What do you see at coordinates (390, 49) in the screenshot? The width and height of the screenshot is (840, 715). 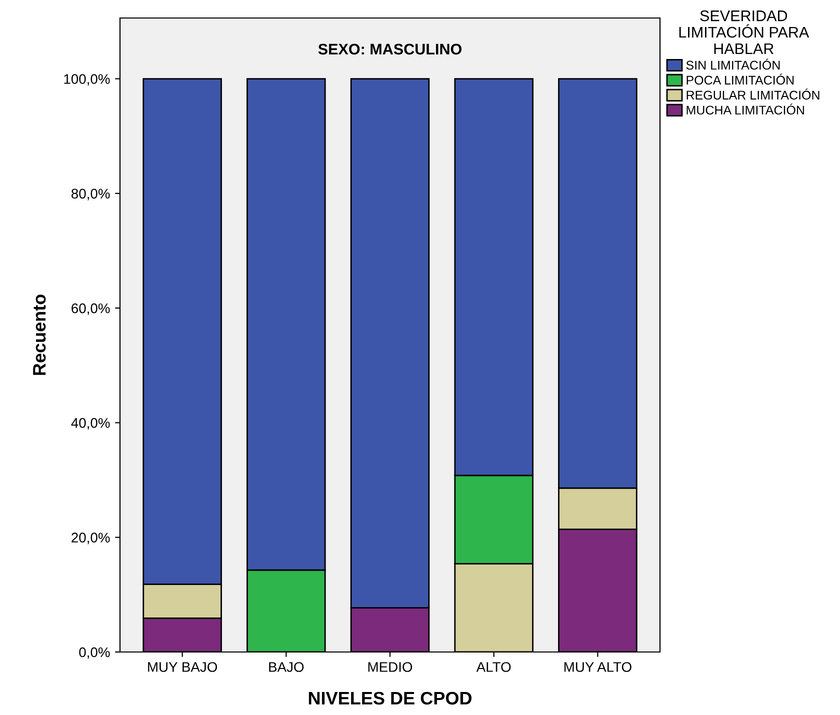 I see `text: SEXO: MASCULINO` at bounding box center [390, 49].